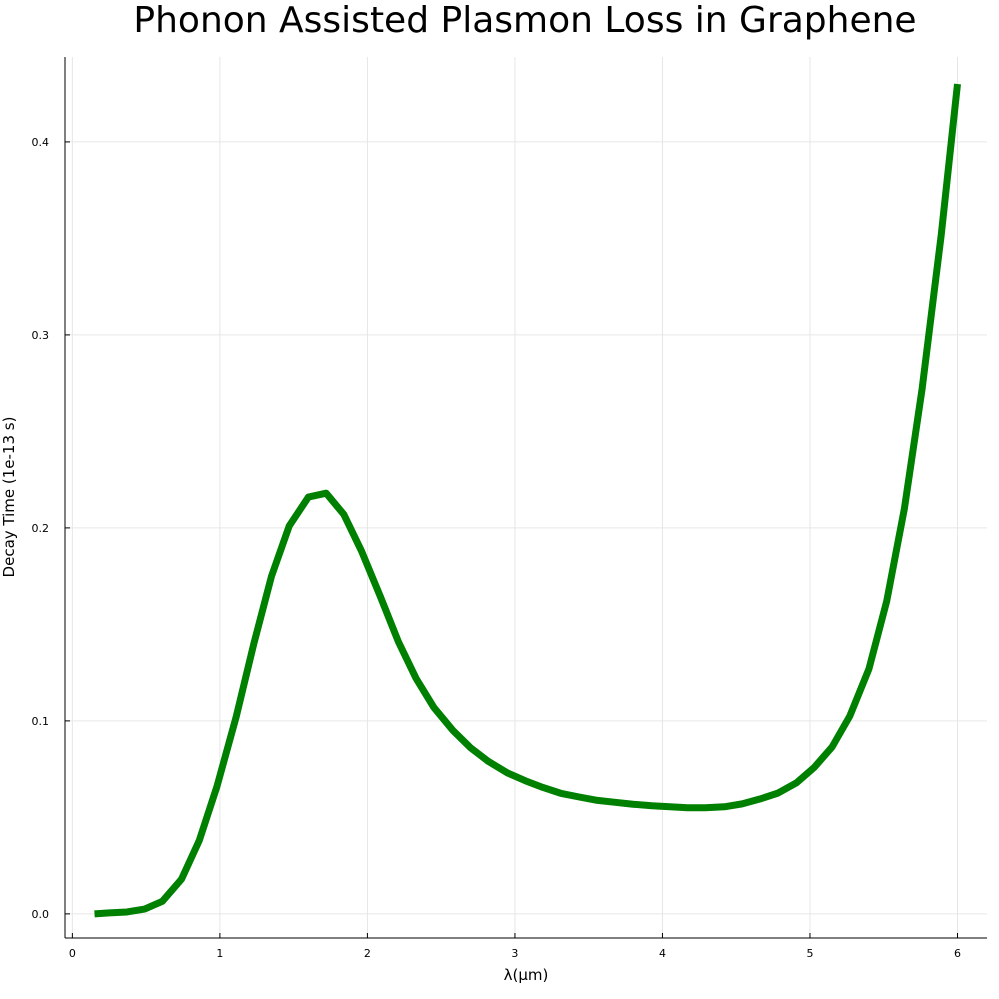 The width and height of the screenshot is (999, 999). What do you see at coordinates (809, 953) in the screenshot?
I see `x-tick-label: 5` at bounding box center [809, 953].